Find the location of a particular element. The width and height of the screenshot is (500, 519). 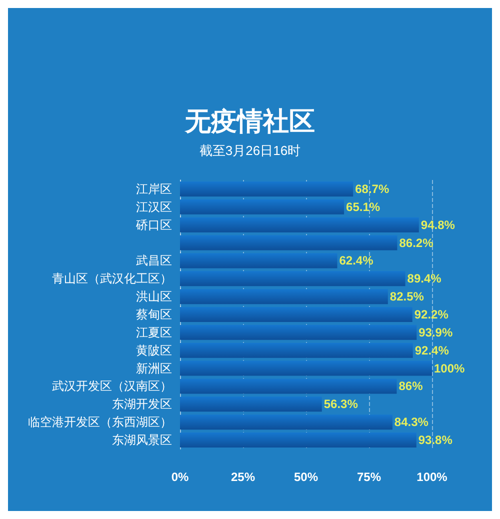

y-tick-label: 黄陂区 is located at coordinates (154, 350).